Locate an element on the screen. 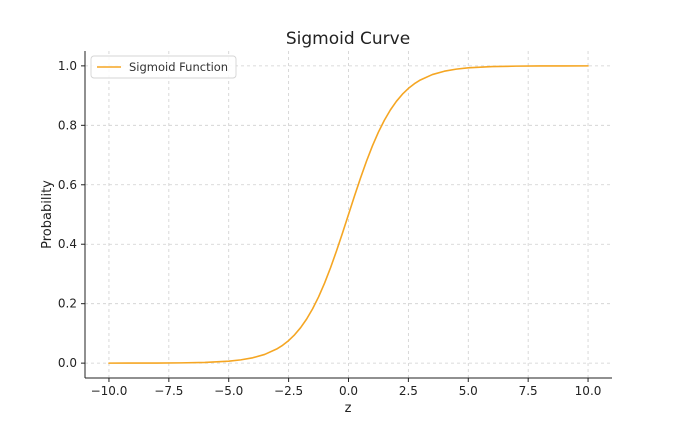 The image size is (680, 425). y-tick-label: 0.0 is located at coordinates (67, 363).